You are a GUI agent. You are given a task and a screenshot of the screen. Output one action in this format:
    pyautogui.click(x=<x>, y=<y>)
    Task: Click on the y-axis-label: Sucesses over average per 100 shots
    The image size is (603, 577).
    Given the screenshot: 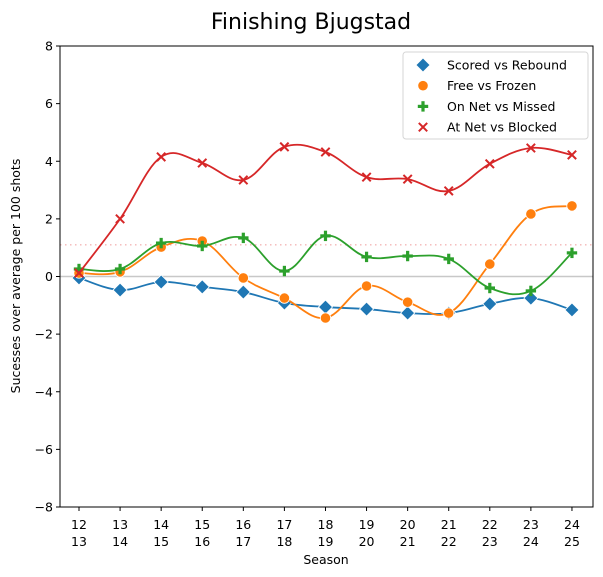 What is the action you would take?
    pyautogui.click(x=15, y=276)
    